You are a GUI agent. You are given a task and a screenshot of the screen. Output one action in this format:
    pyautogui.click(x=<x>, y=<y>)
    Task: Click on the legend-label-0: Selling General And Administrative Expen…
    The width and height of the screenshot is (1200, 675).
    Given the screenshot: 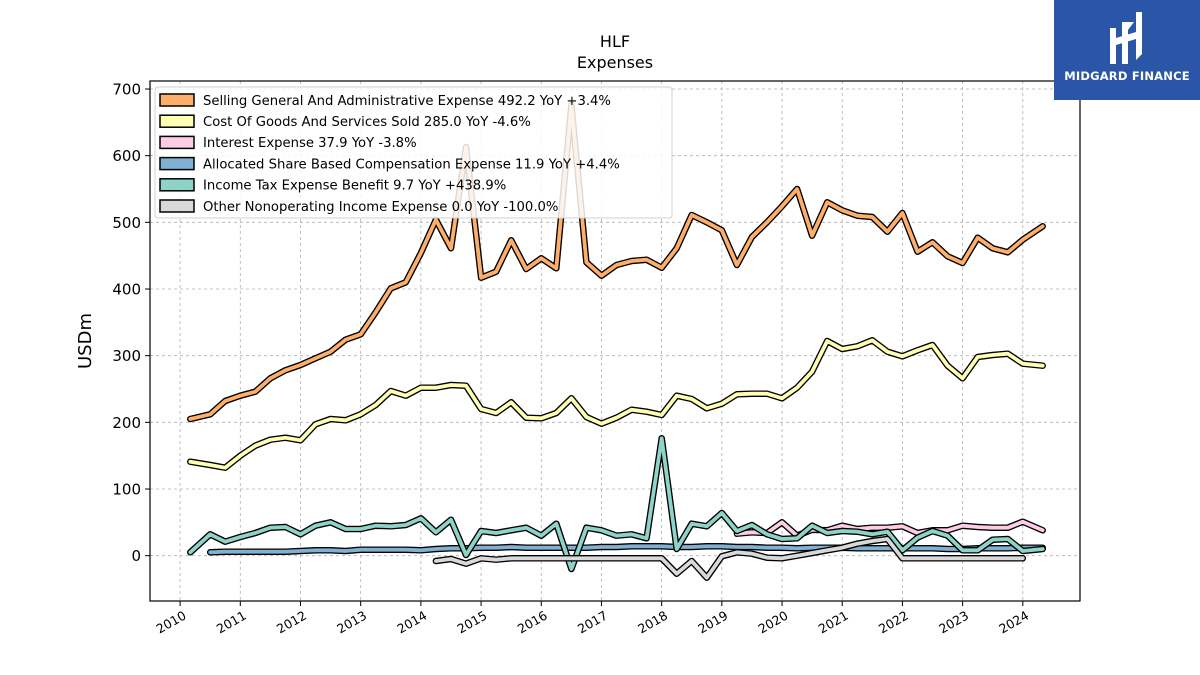 What is the action you would take?
    pyautogui.click(x=407, y=101)
    